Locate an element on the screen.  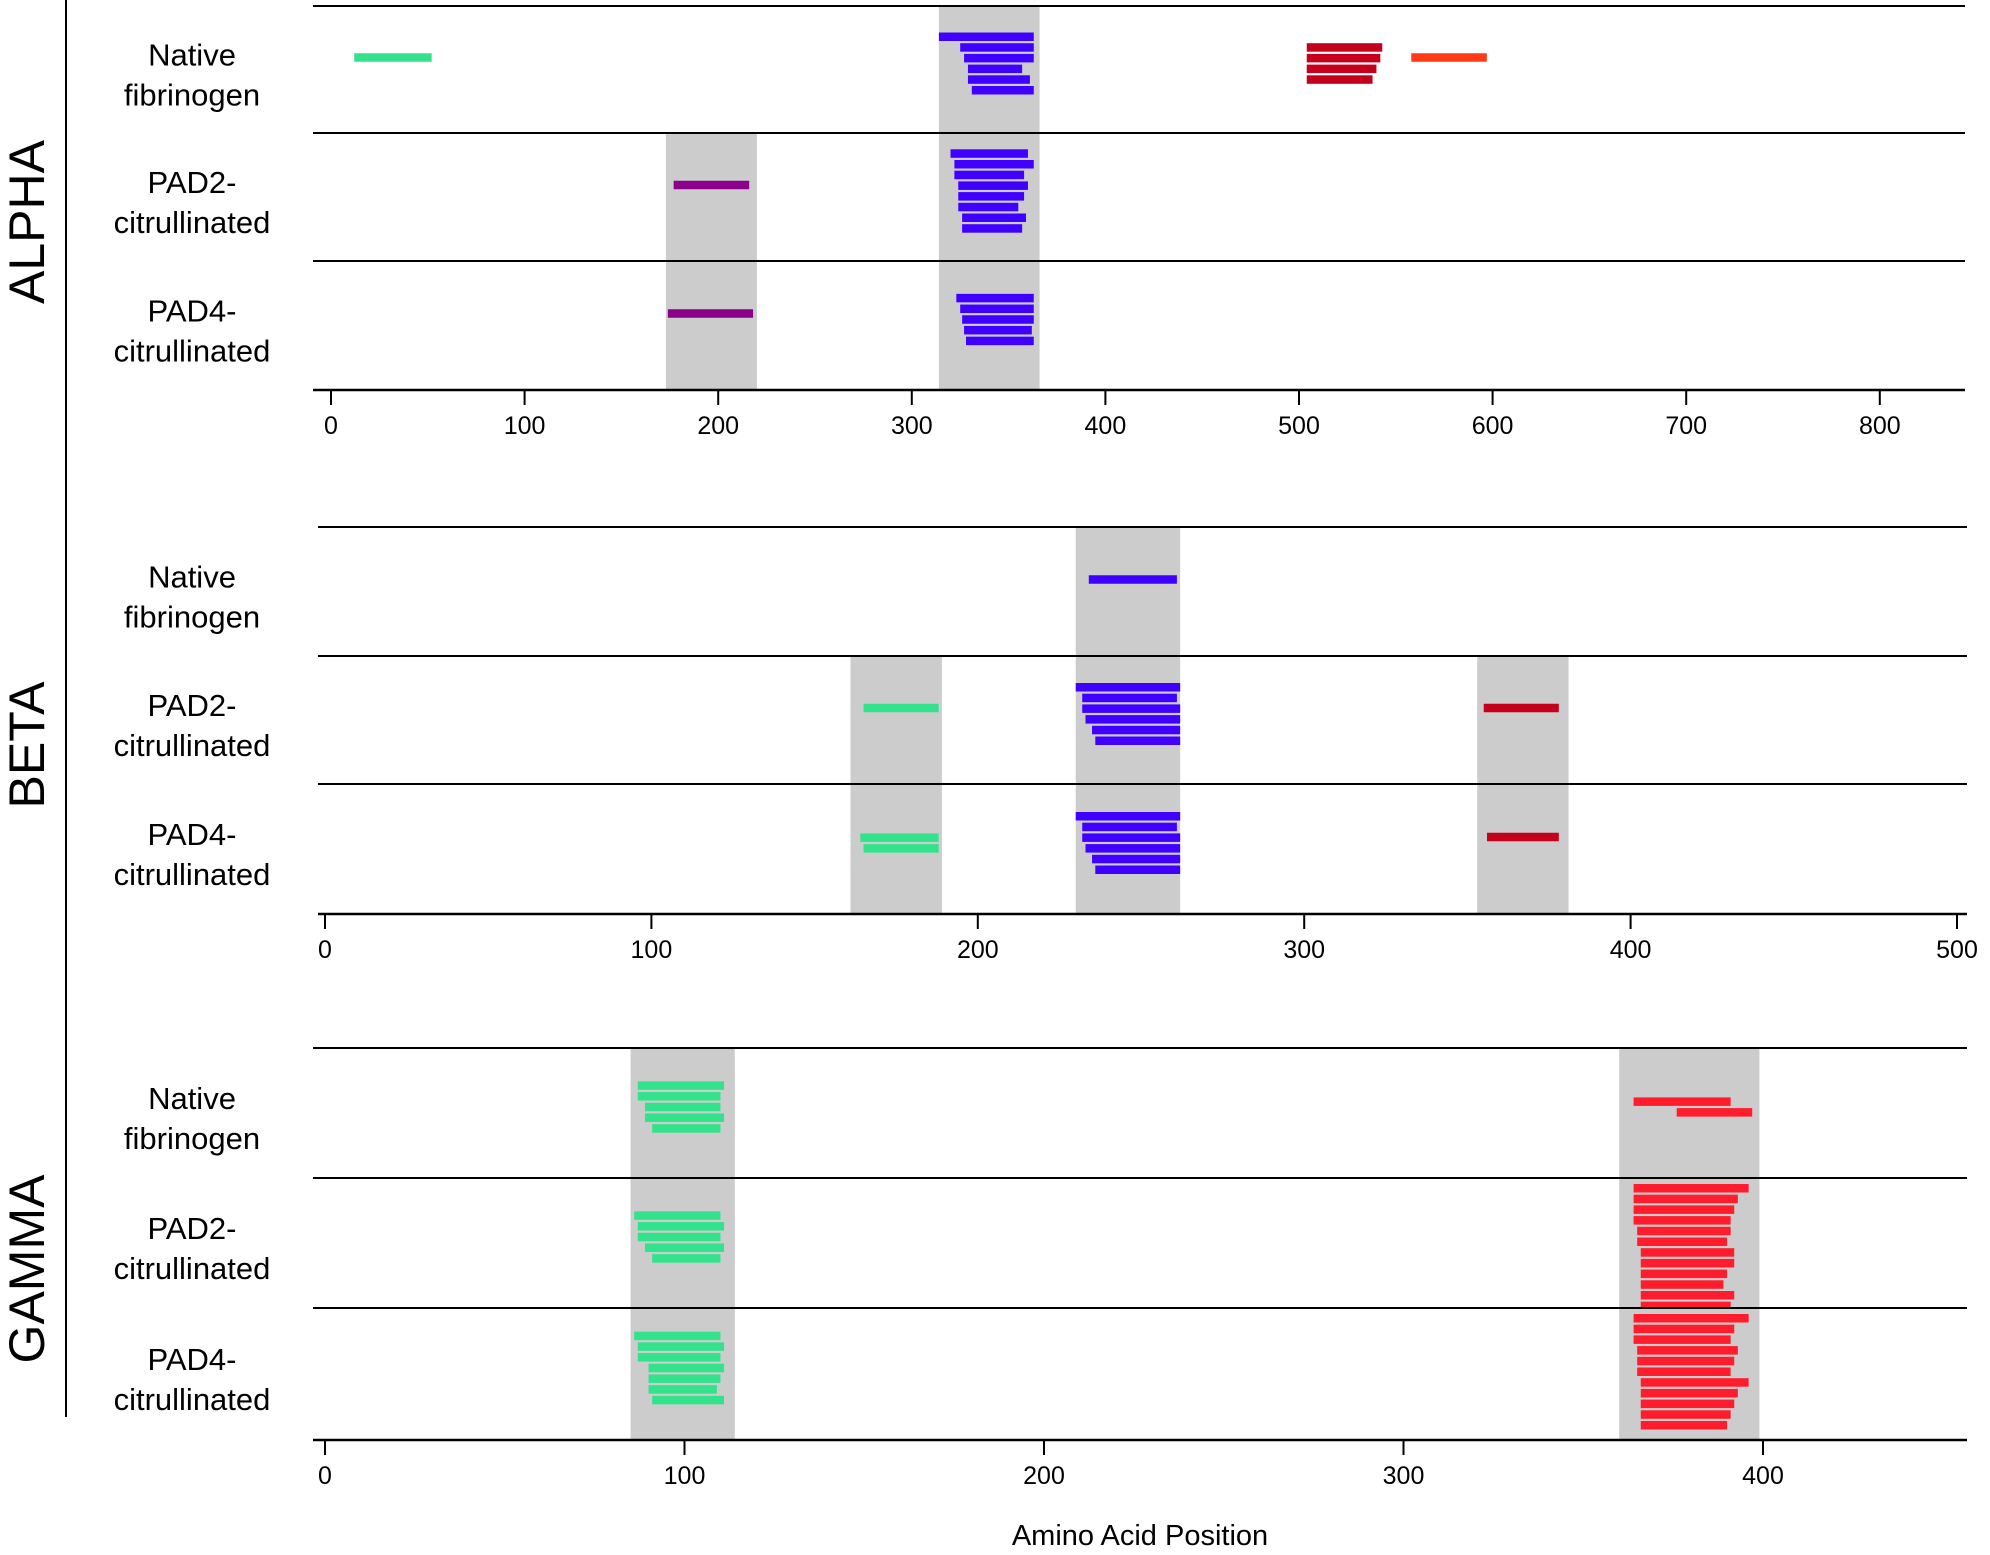
x-tick-label: 0 is located at coordinates (331, 426).